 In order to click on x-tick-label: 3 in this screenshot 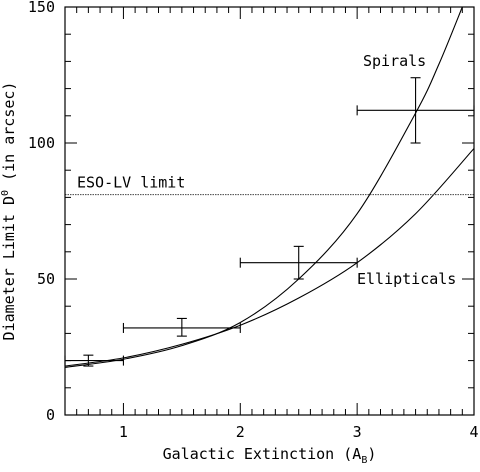, I will do `click(357, 432)`.